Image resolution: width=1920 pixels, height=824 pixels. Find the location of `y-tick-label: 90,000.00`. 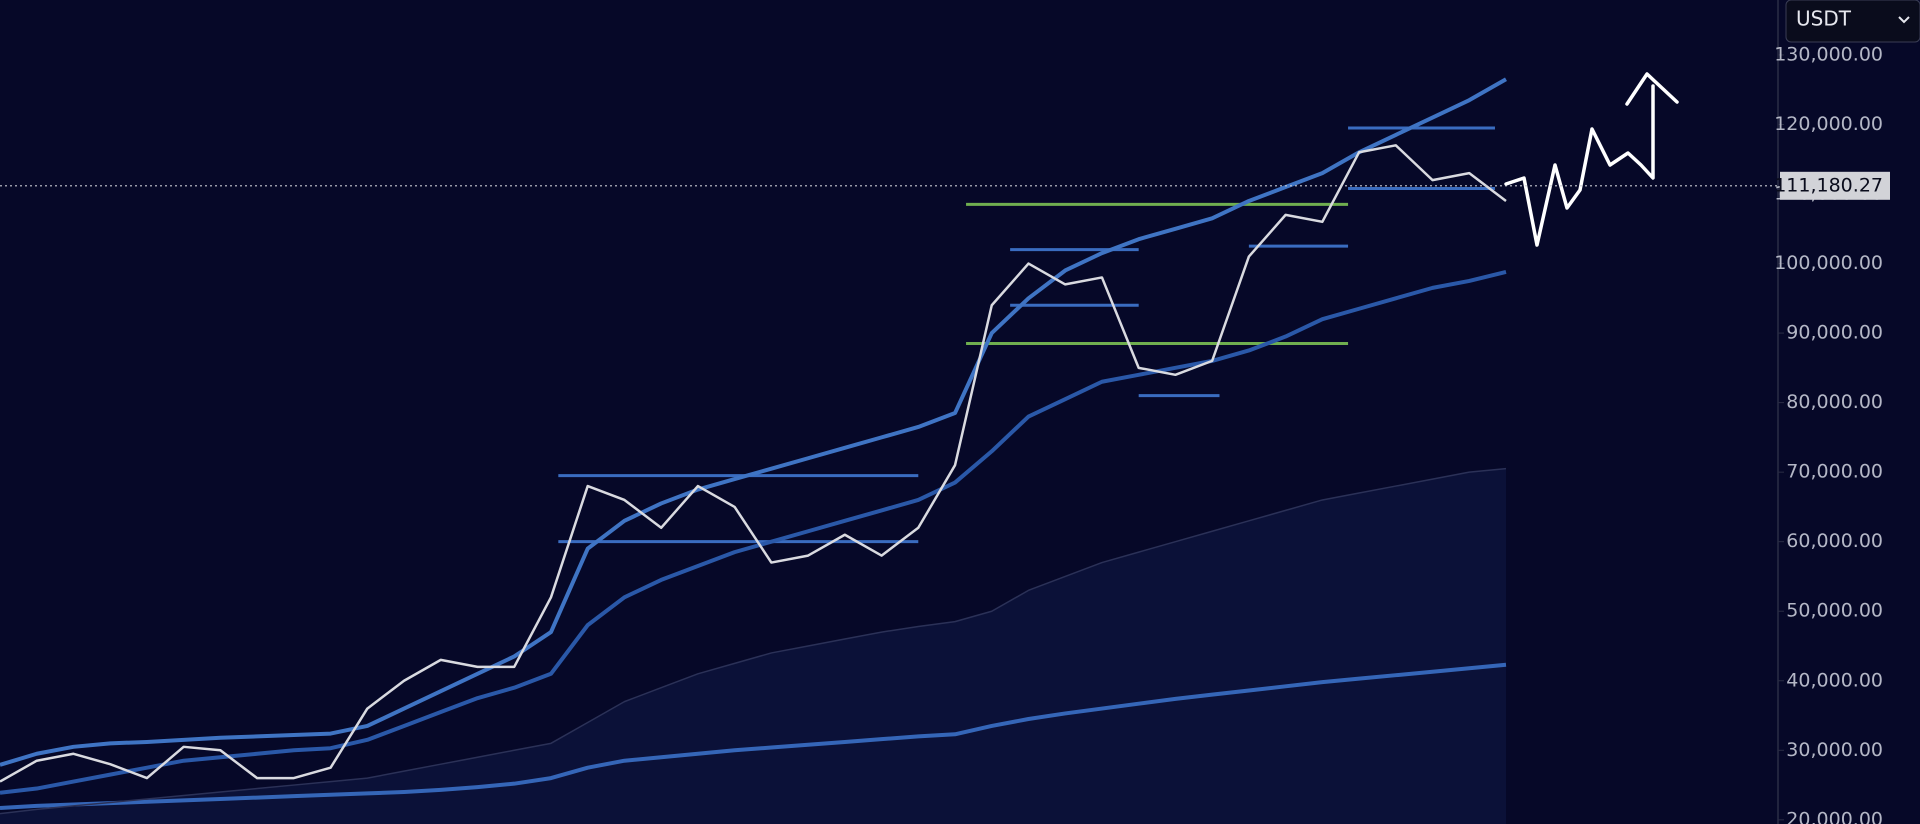

y-tick-label: 90,000.00 is located at coordinates (1834, 333).